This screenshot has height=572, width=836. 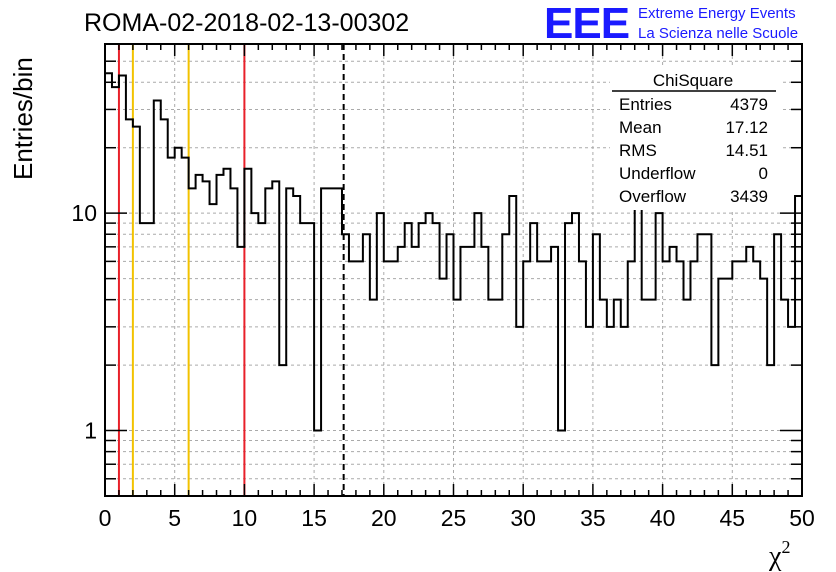 What do you see at coordinates (717, 13) in the screenshot?
I see `logo-line-1: Extreme Energy Events` at bounding box center [717, 13].